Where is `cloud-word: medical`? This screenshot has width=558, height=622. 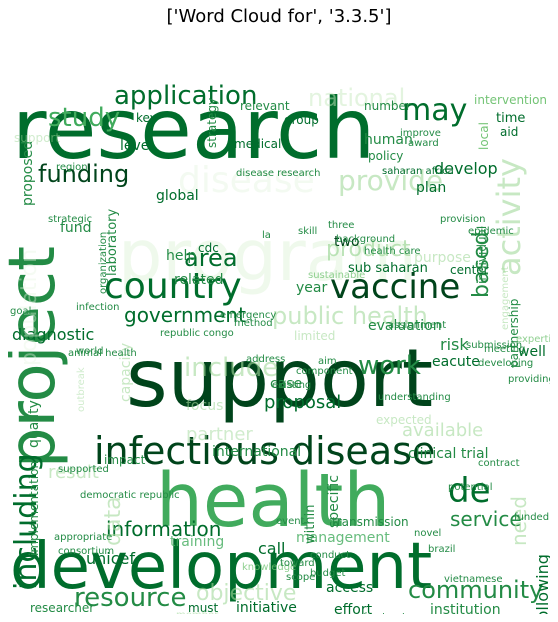
cloud-word: medical is located at coordinates (257, 144).